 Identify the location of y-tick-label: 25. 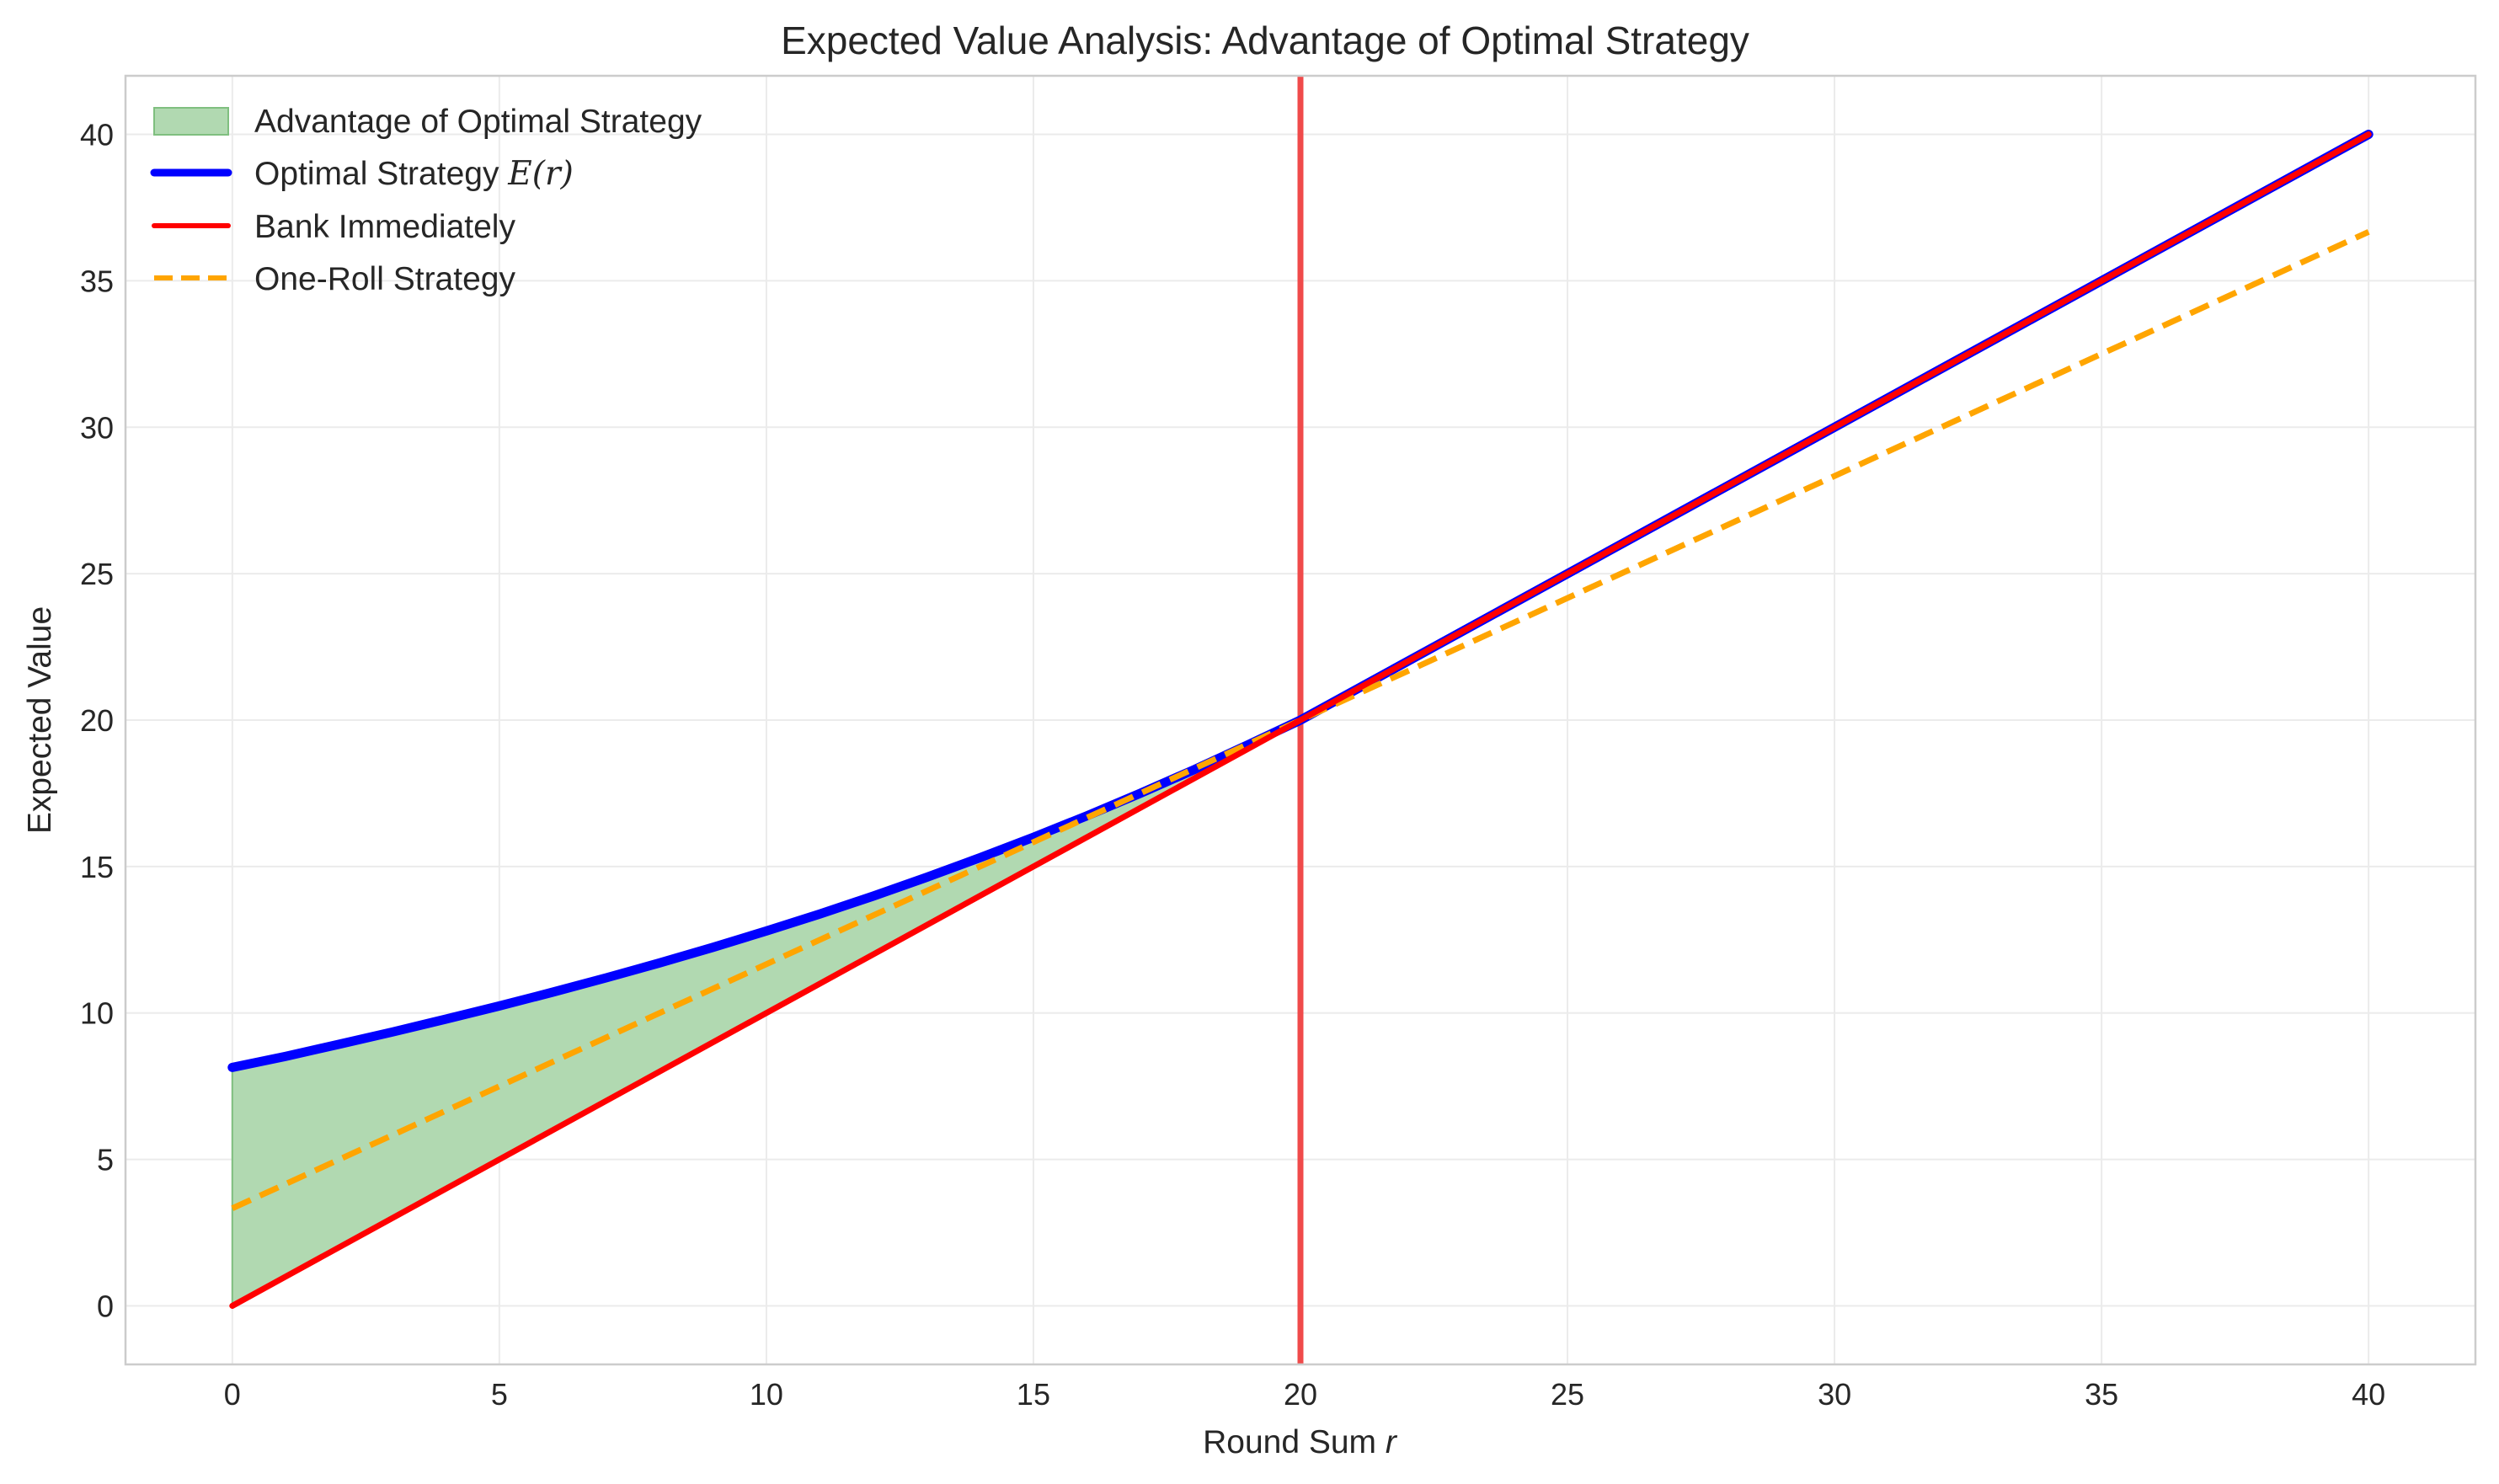
(97, 574).